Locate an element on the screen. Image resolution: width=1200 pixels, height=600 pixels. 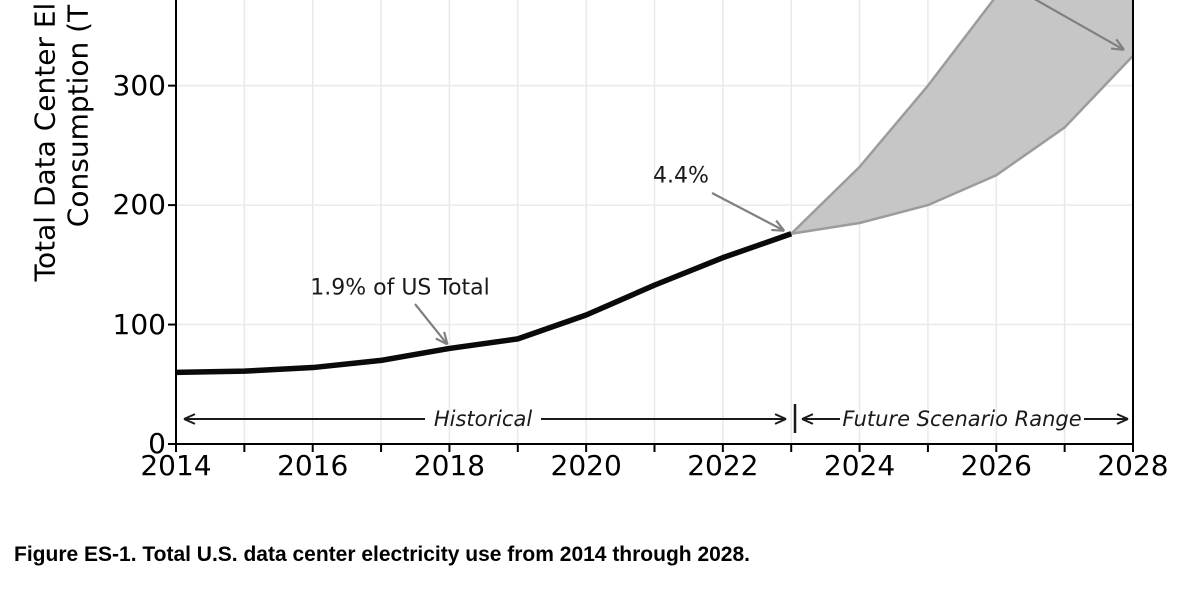
x-tick-label-2024: 2024 is located at coordinates (859, 465).